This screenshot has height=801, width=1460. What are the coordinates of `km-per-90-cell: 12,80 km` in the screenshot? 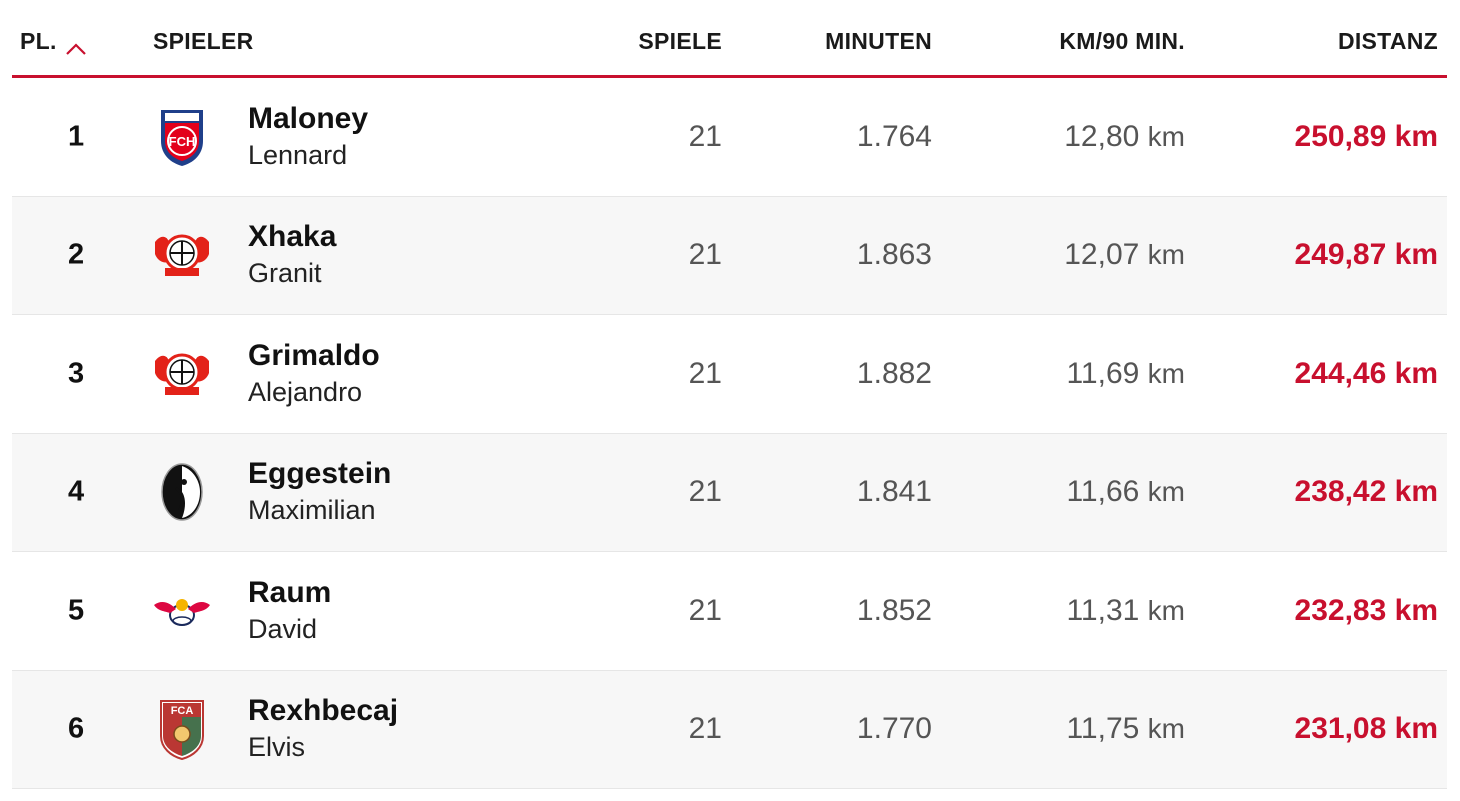 It's located at (1124, 137).